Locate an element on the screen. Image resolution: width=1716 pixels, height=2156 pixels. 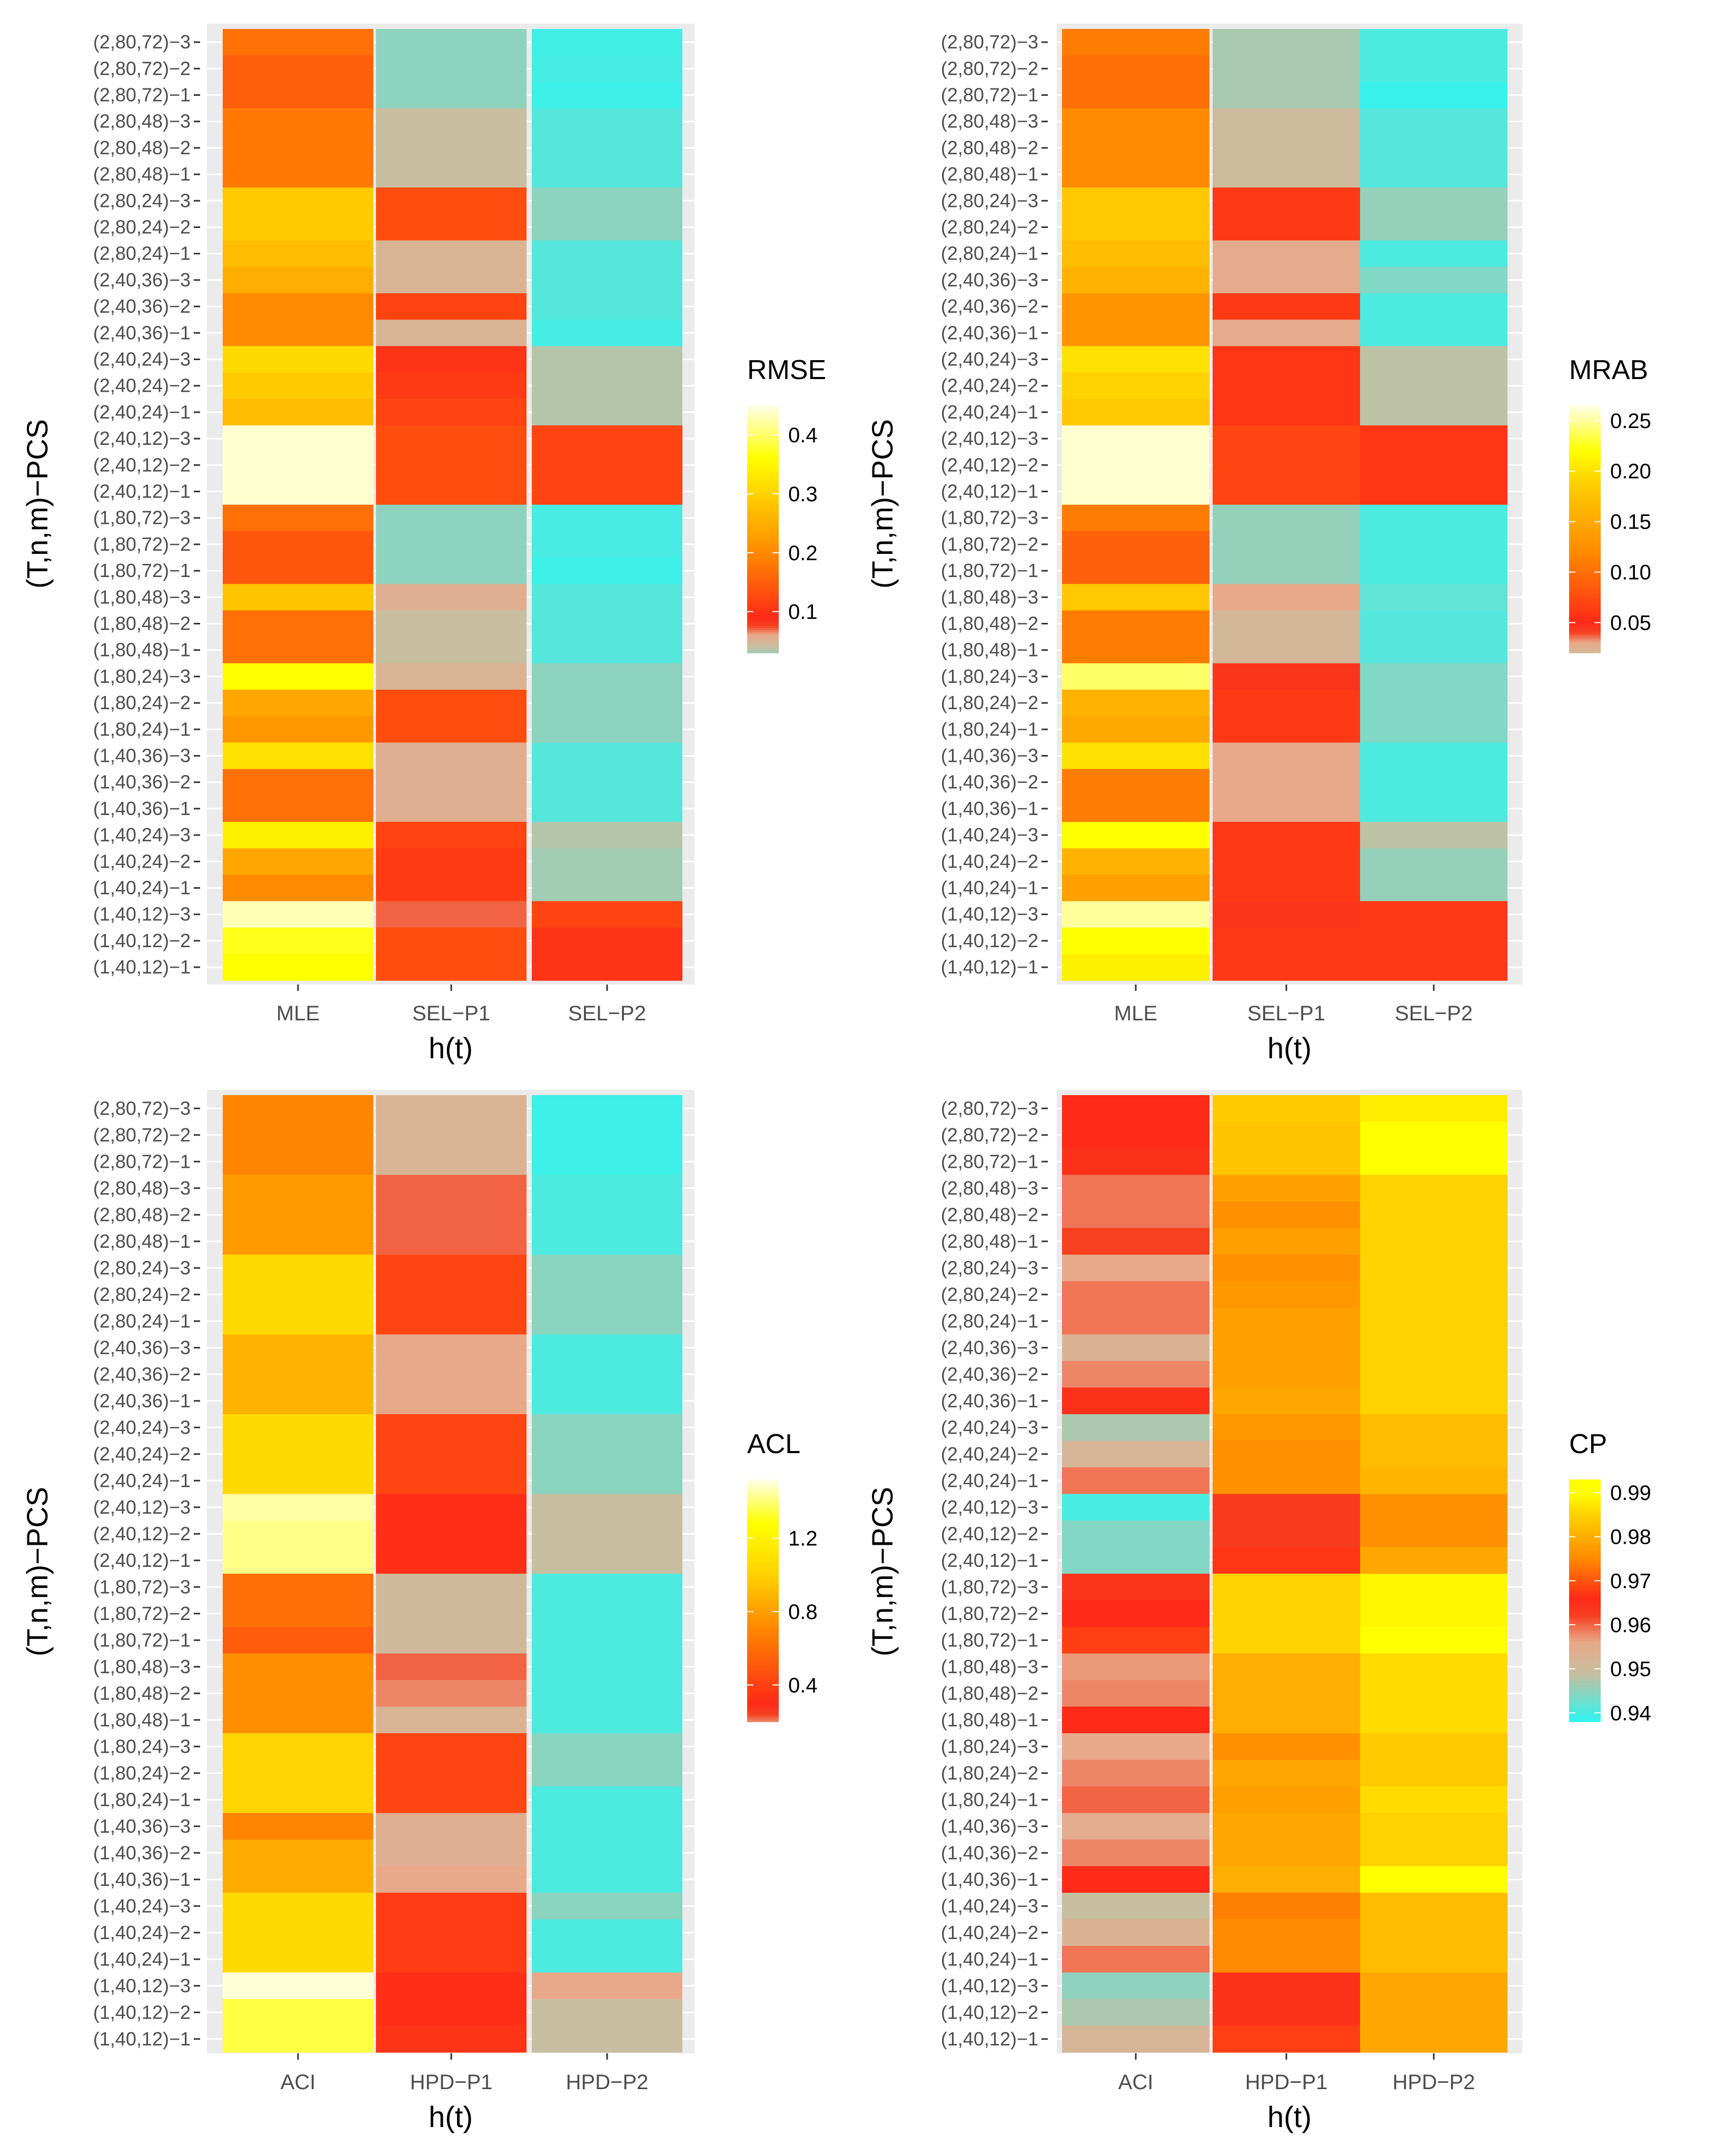
y-tick-label: (1,40,12)−2 is located at coordinates (142, 2012).